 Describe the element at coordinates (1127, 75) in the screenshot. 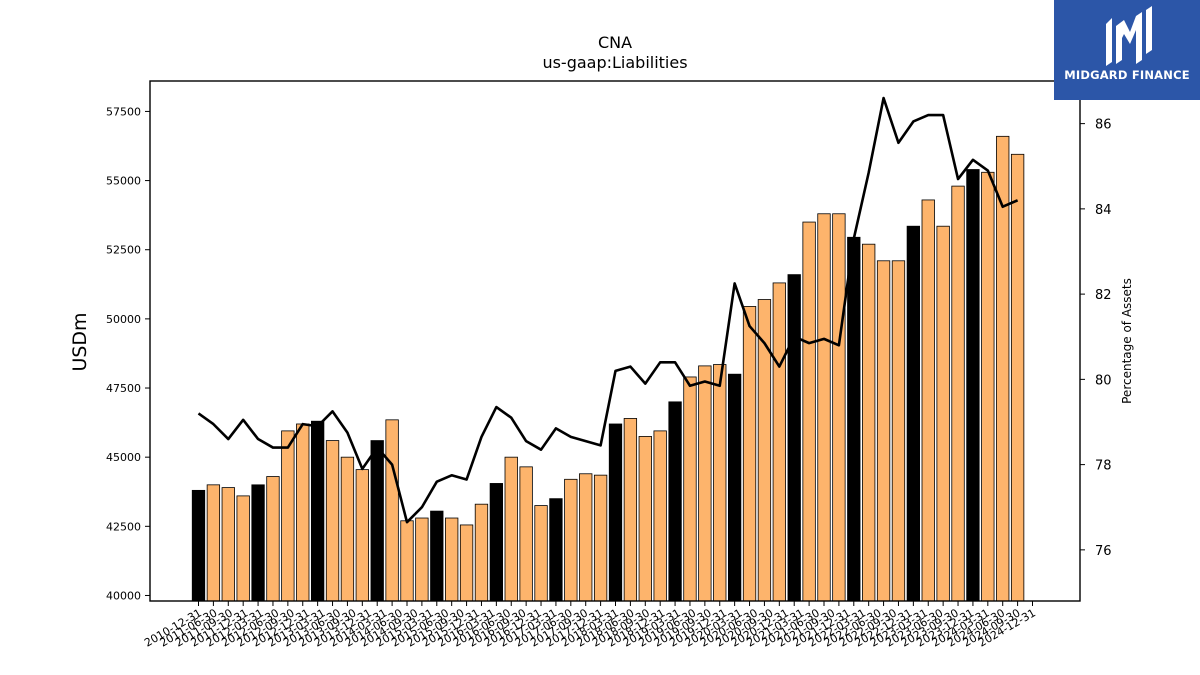

I see `logo-text: MIDGARD FINANCE` at that location.